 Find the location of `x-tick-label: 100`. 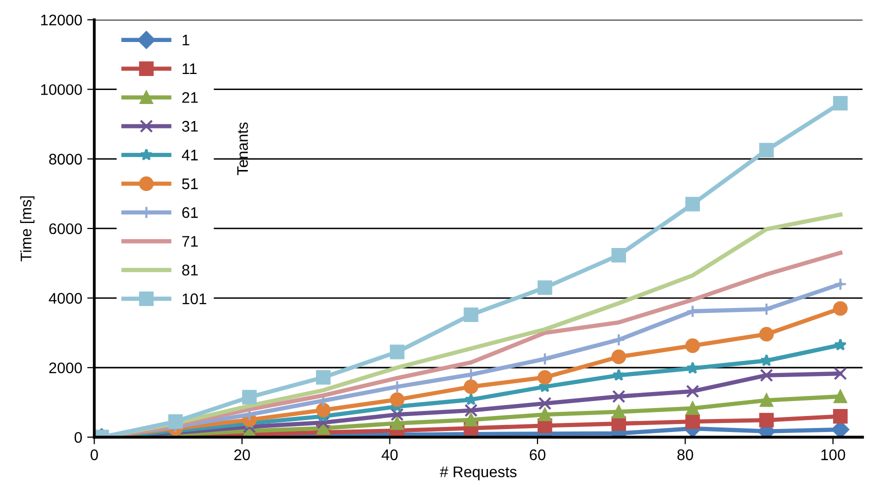

x-tick-label: 100 is located at coordinates (833, 454).